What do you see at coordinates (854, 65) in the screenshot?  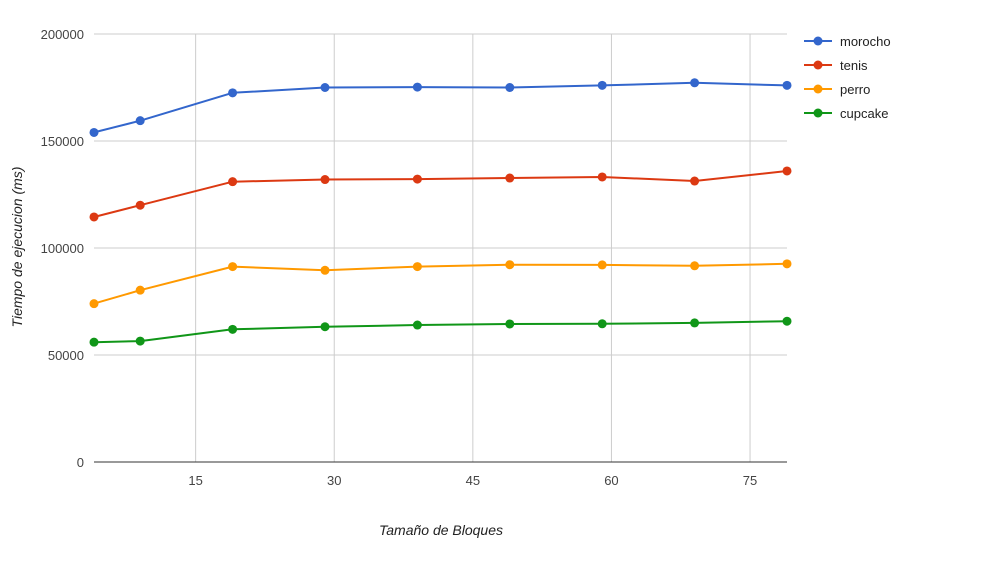 I see `legend-label: tenis` at bounding box center [854, 65].